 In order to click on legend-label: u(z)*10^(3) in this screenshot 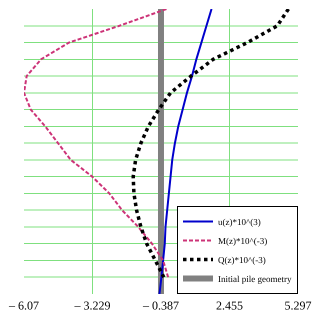, I will do `click(239, 222)`.